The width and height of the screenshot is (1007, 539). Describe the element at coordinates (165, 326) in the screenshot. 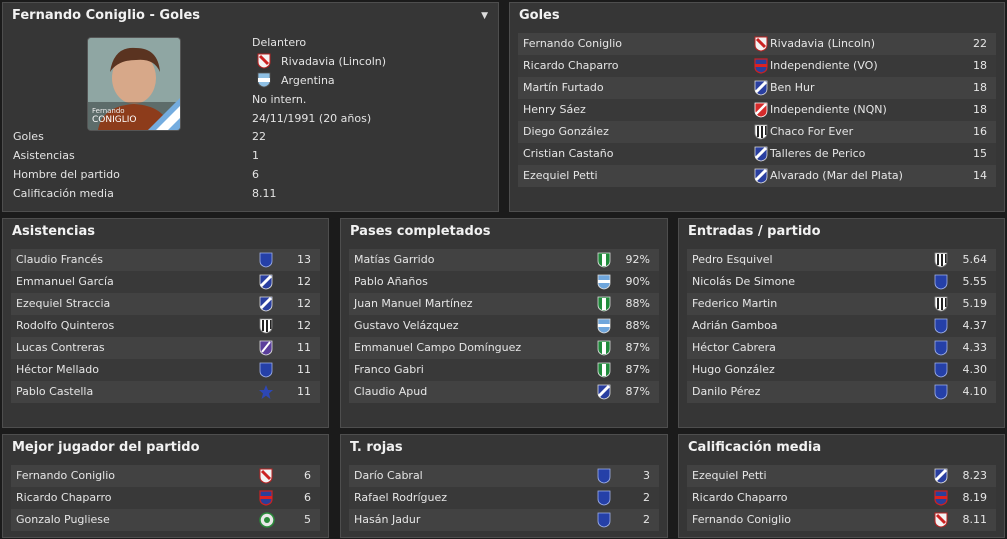

I see `table-row: Rodolfo Quinteros 12` at that location.